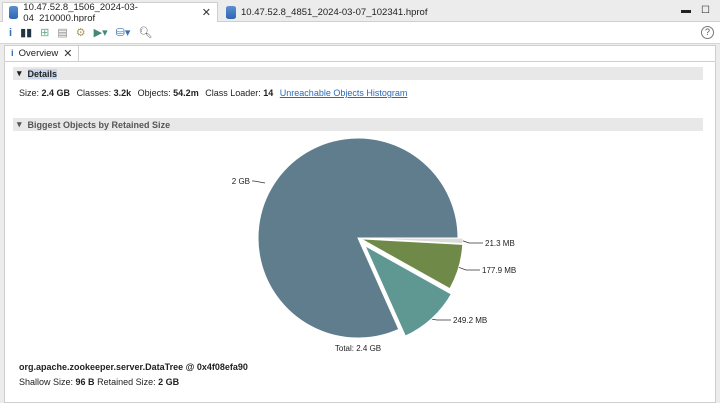  I want to click on section-title: Details, so click(42, 73).